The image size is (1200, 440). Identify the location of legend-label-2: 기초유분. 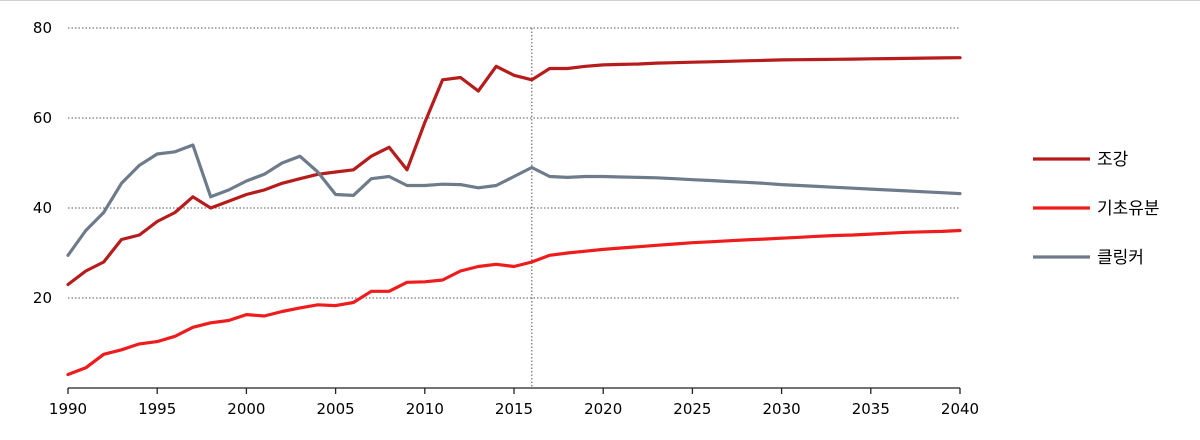
(1128, 209).